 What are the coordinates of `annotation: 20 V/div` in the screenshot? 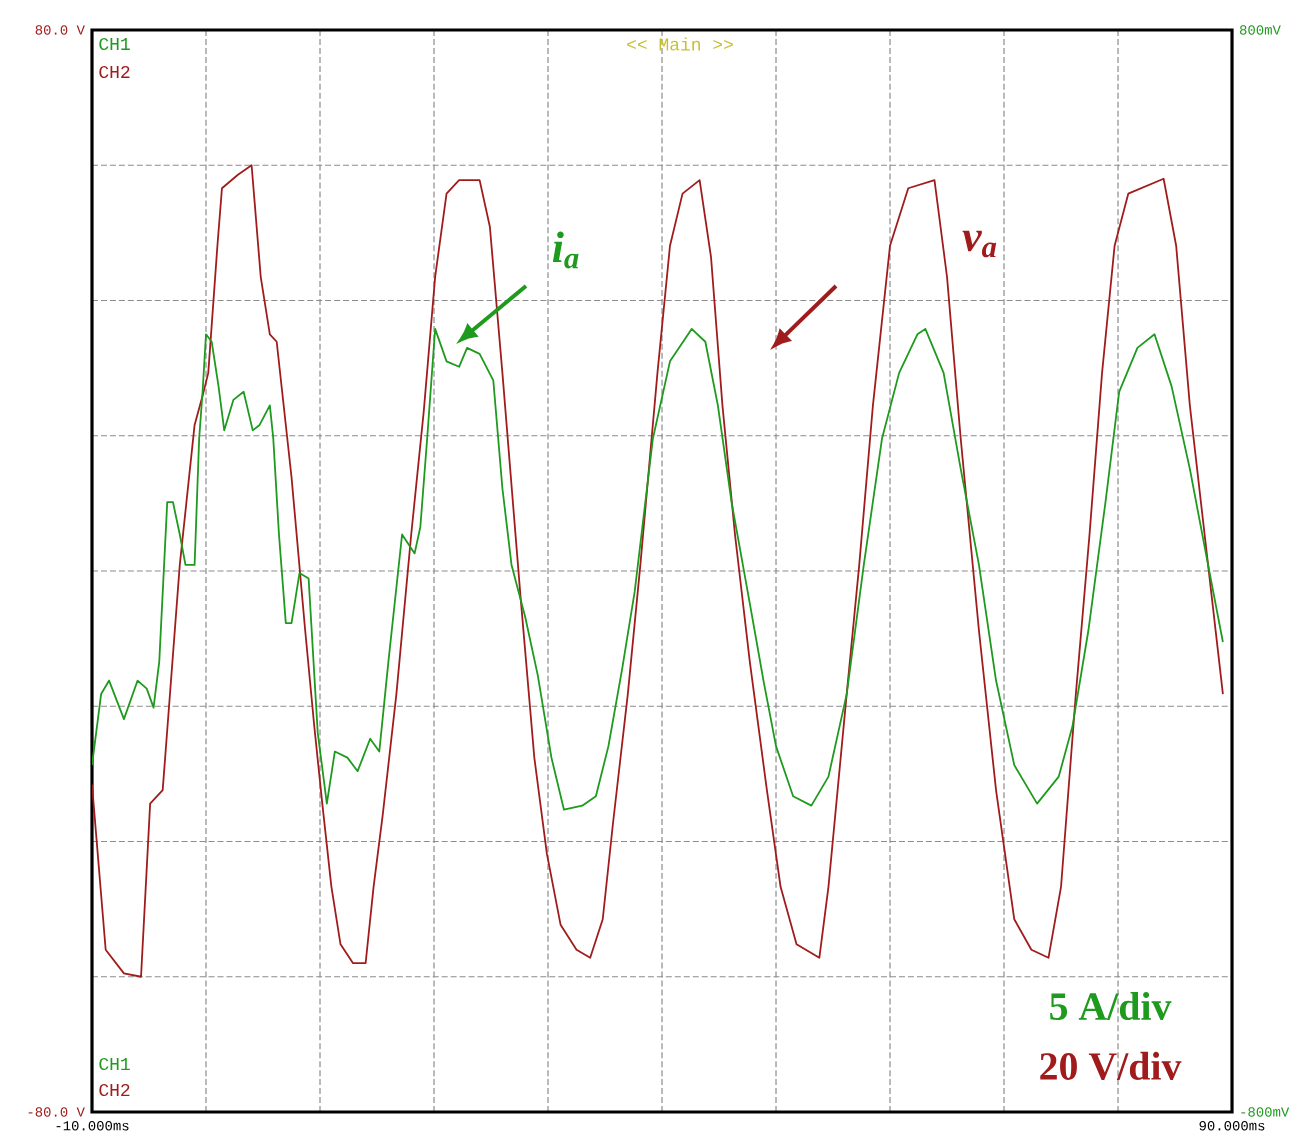 It's located at (1111, 1066).